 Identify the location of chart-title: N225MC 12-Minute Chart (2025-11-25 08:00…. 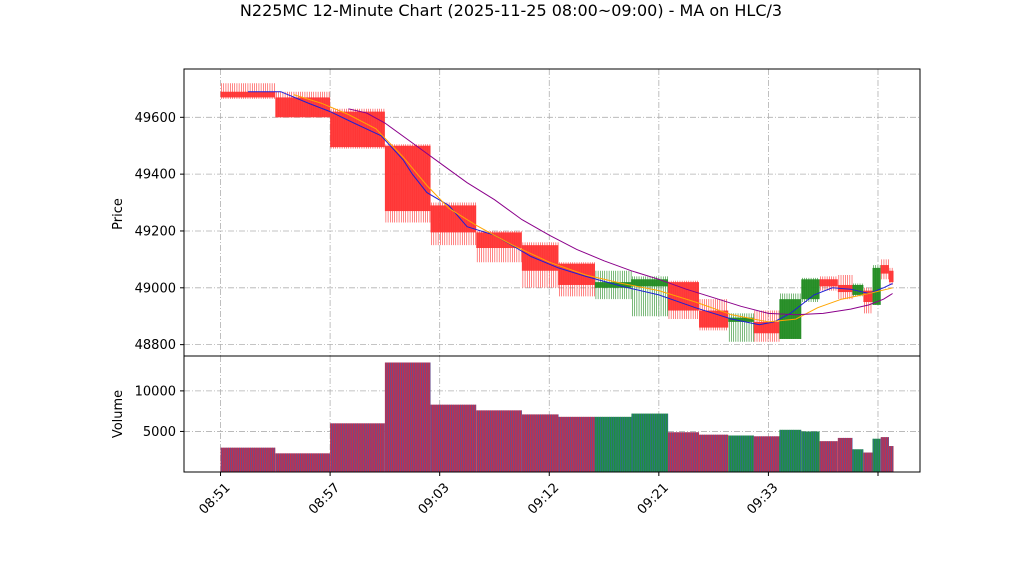
(511, 10).